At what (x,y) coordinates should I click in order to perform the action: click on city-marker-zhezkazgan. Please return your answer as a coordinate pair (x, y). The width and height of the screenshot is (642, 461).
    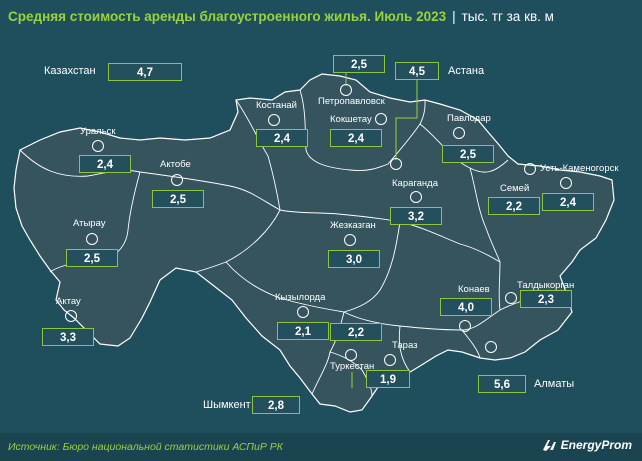
    Looking at the image, I should click on (350, 240).